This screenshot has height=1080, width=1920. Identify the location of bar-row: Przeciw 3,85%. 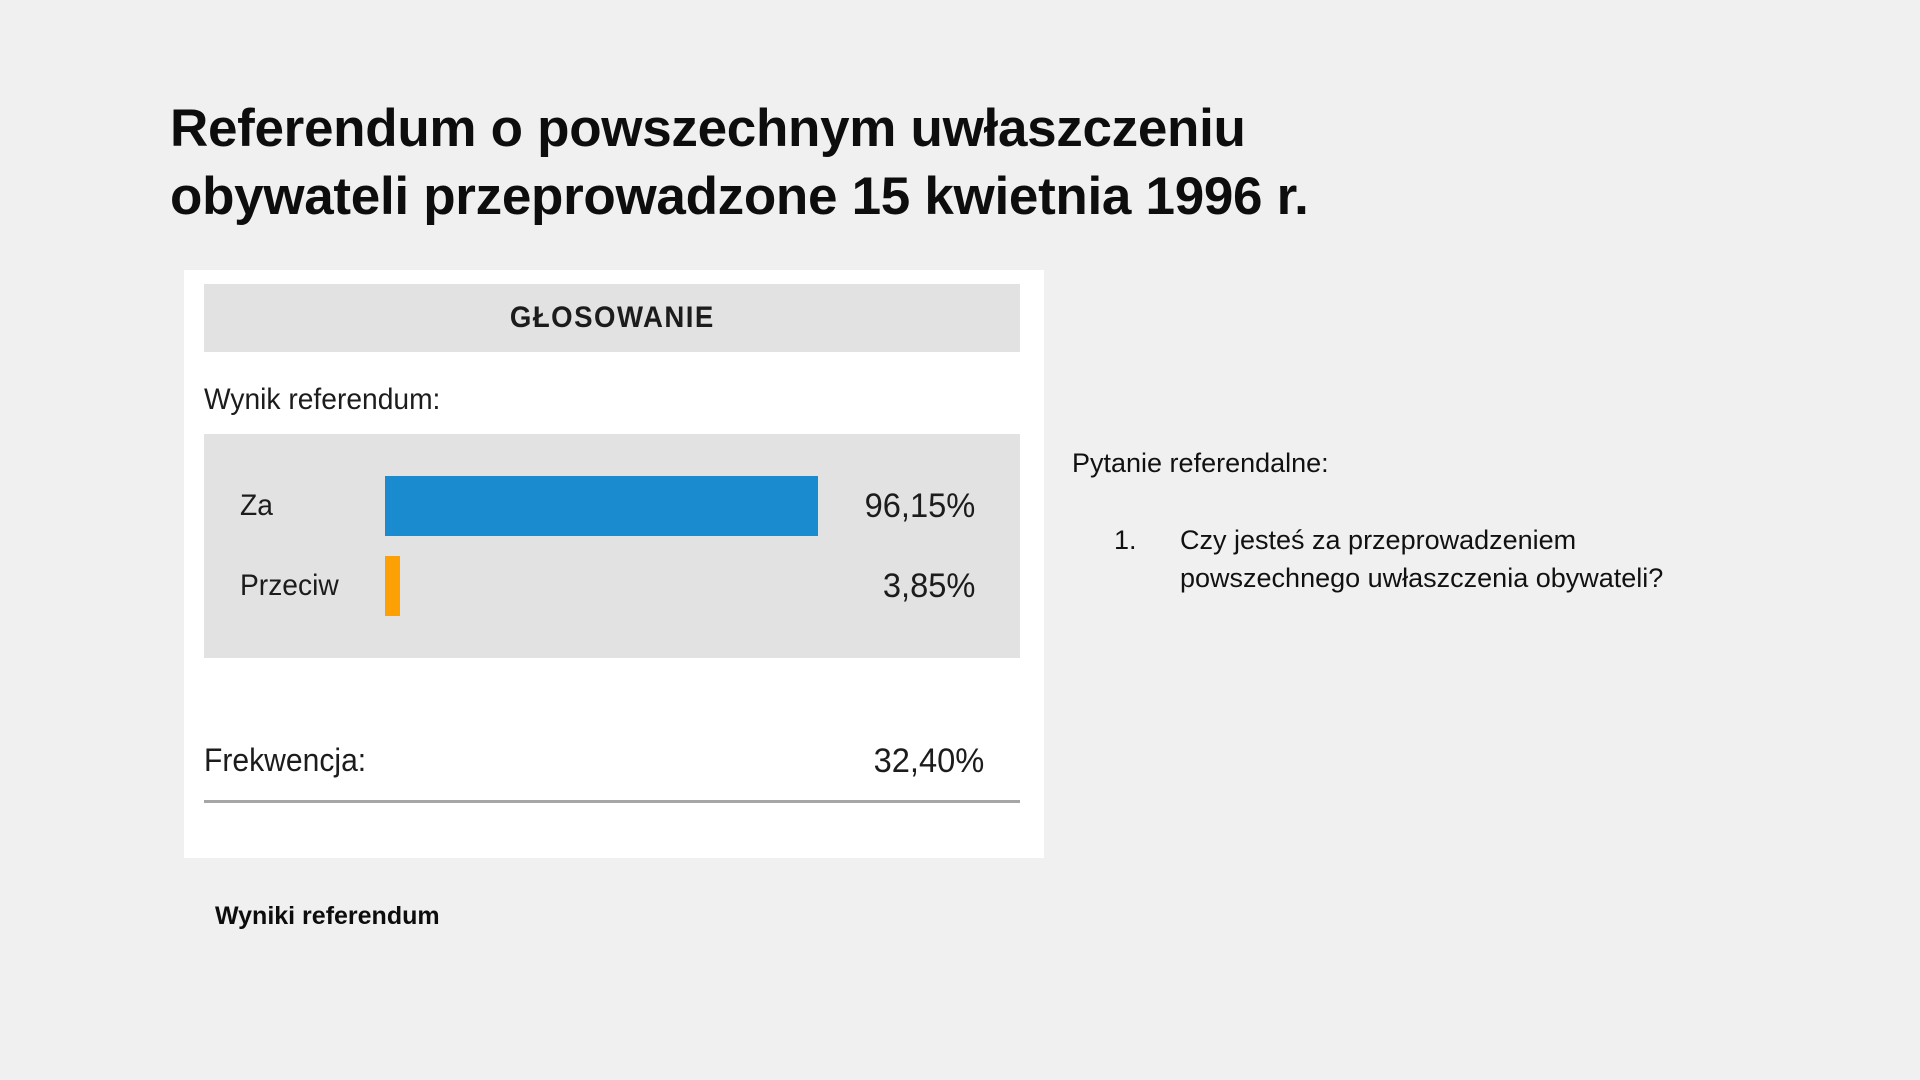
(612, 586).